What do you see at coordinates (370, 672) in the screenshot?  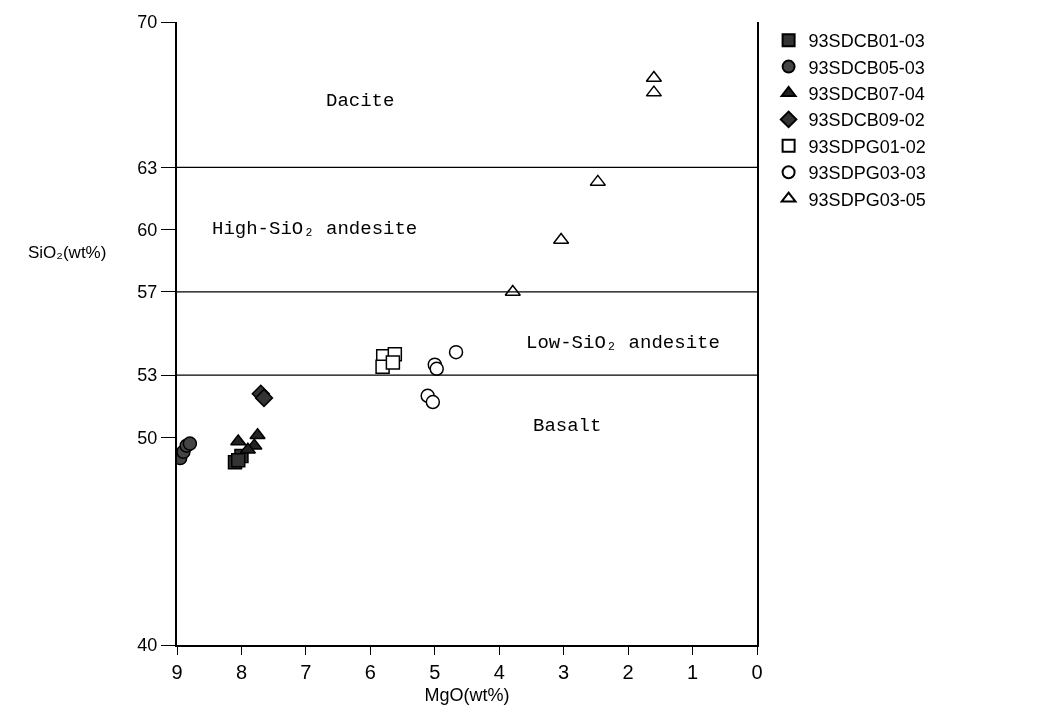 I see `x-tick-label: 6` at bounding box center [370, 672].